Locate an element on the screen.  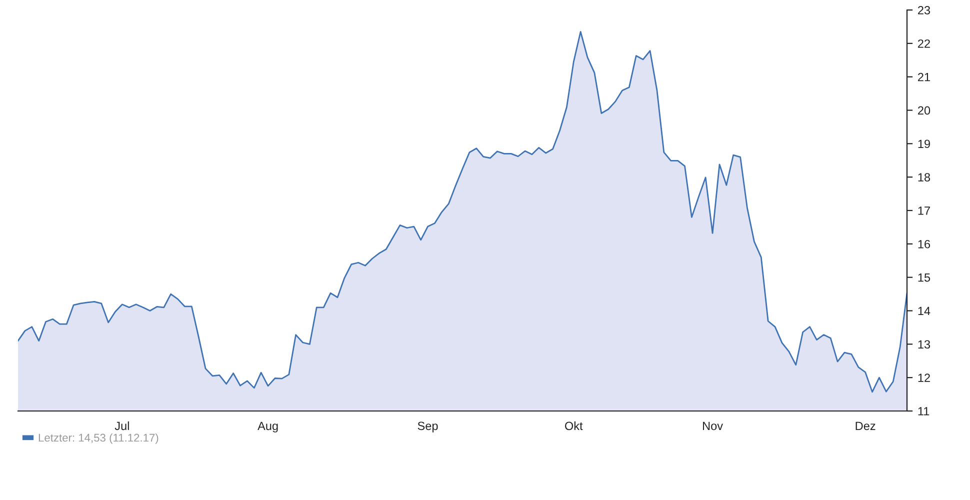
x-tick-label: Aug is located at coordinates (268, 427).